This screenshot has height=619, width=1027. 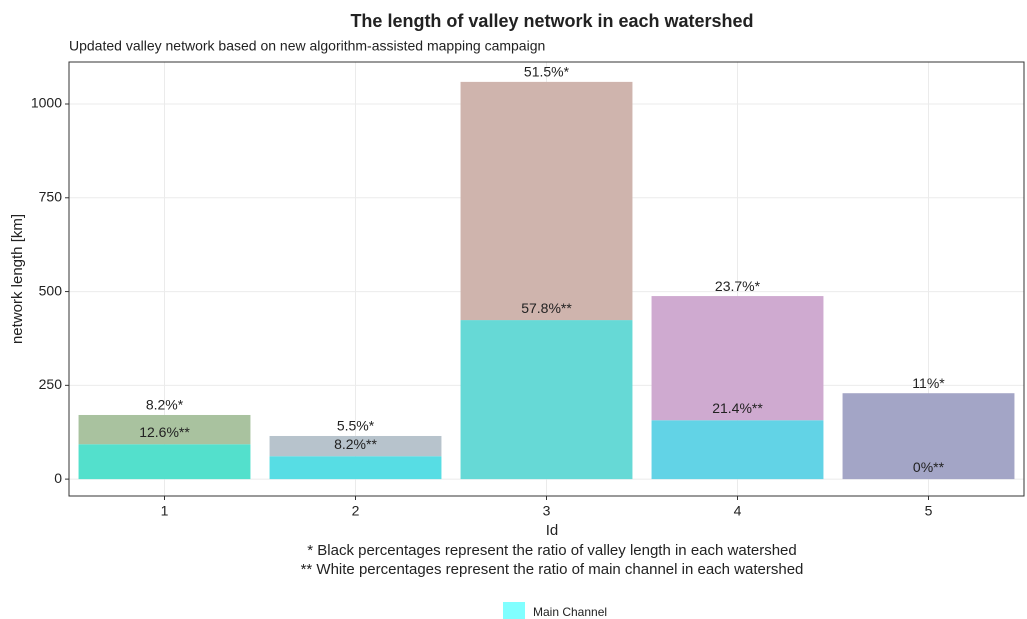 I want to click on value-label: 8.2%**, so click(x=355, y=444).